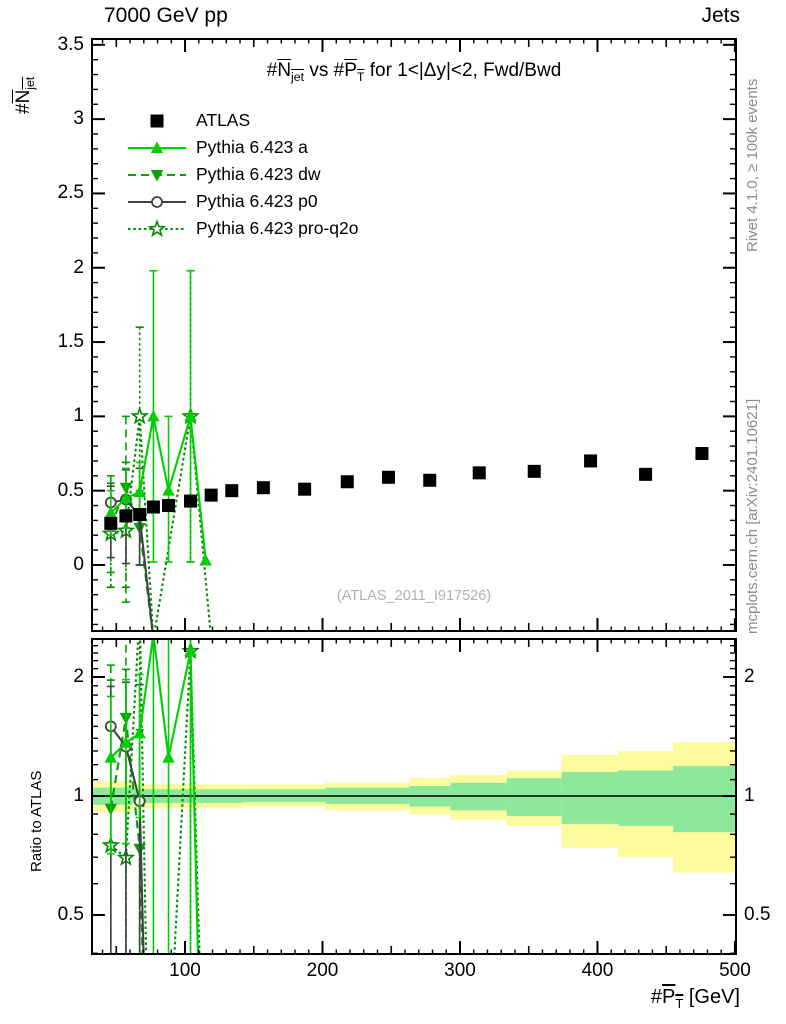 This screenshot has width=786, height=1024. Describe the element at coordinates (597, 970) in the screenshot. I see `x-tick-label: 400` at that location.